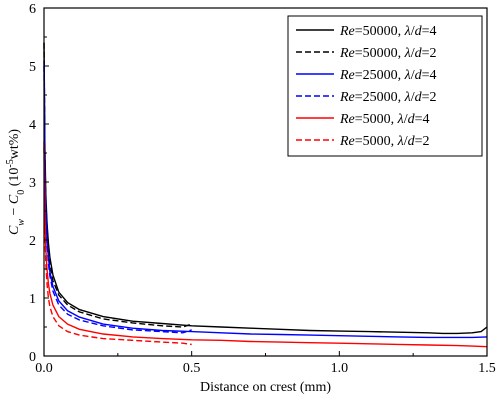  What do you see at coordinates (32, 241) in the screenshot?
I see `y-tick-label: 2` at bounding box center [32, 241].